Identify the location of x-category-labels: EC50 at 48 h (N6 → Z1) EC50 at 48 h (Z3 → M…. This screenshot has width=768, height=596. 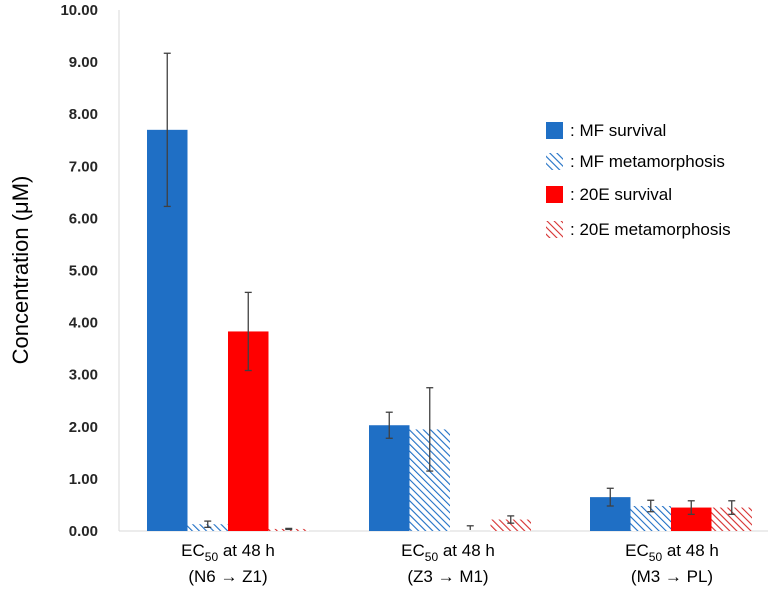
(450, 563).